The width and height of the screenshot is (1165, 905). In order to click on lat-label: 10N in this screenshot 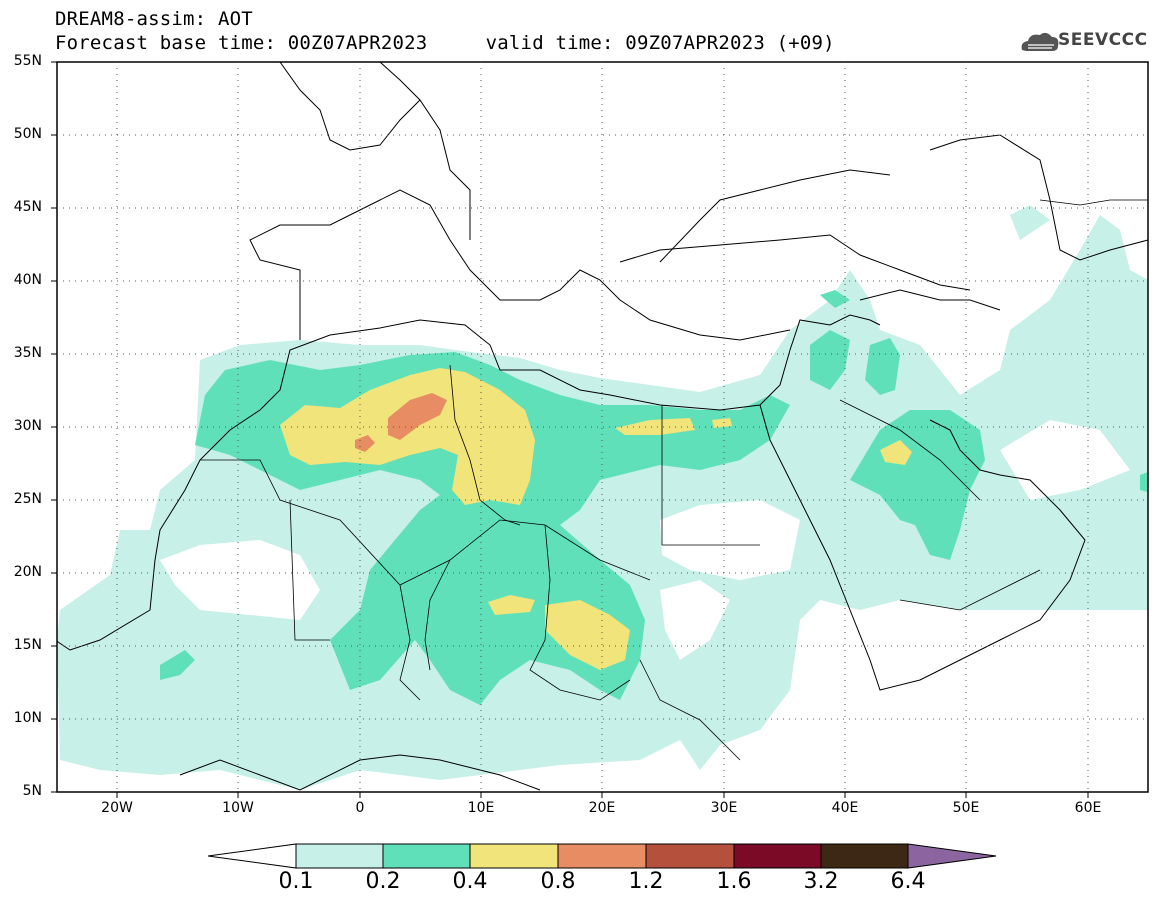, I will do `click(27, 718)`.